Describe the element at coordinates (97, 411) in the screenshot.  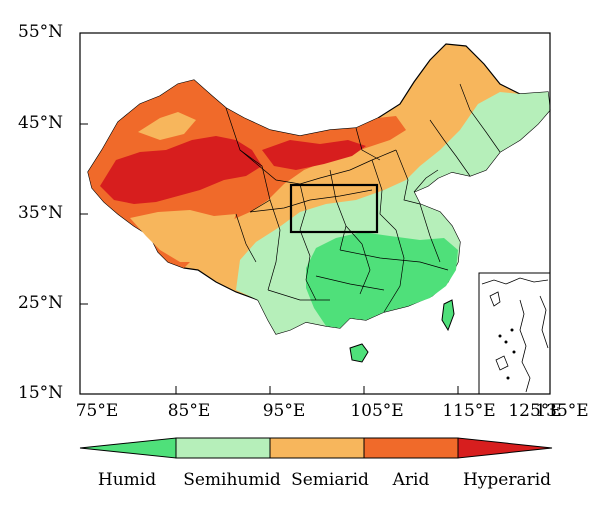
I see `lon-tick-label: 75°E` at that location.